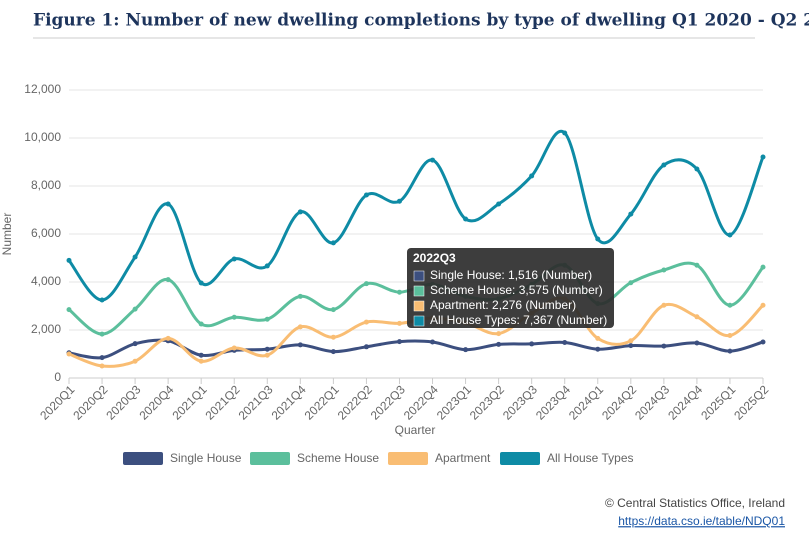  Describe the element at coordinates (46, 185) in the screenshot. I see `y-tick-label: 8,000` at that location.